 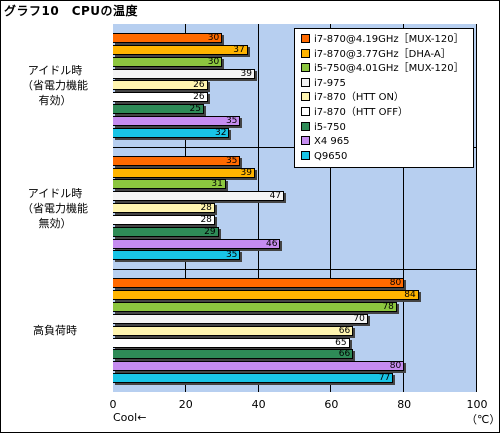 What do you see at coordinates (195, 109) in the screenshot?
I see `data-label: 25` at bounding box center [195, 109].